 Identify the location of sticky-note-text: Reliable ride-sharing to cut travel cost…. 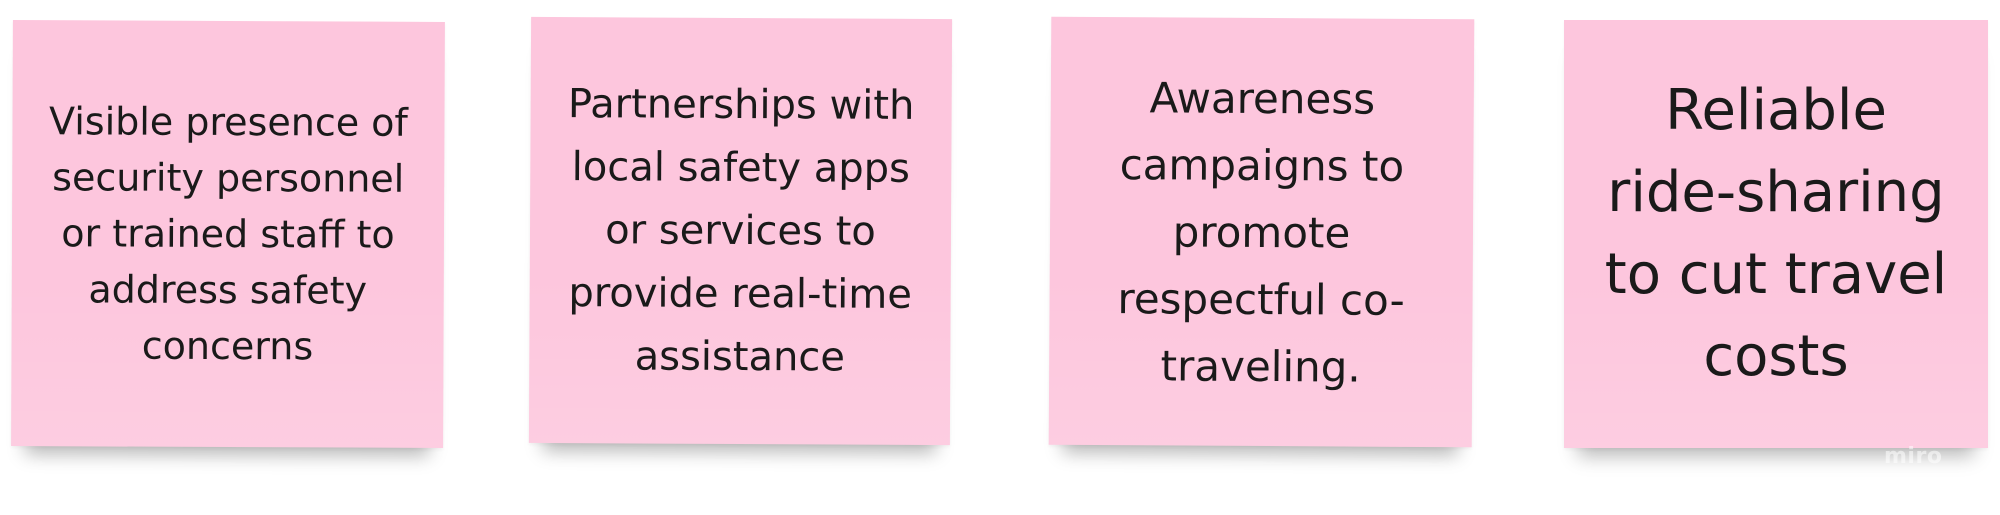
(1776, 233).